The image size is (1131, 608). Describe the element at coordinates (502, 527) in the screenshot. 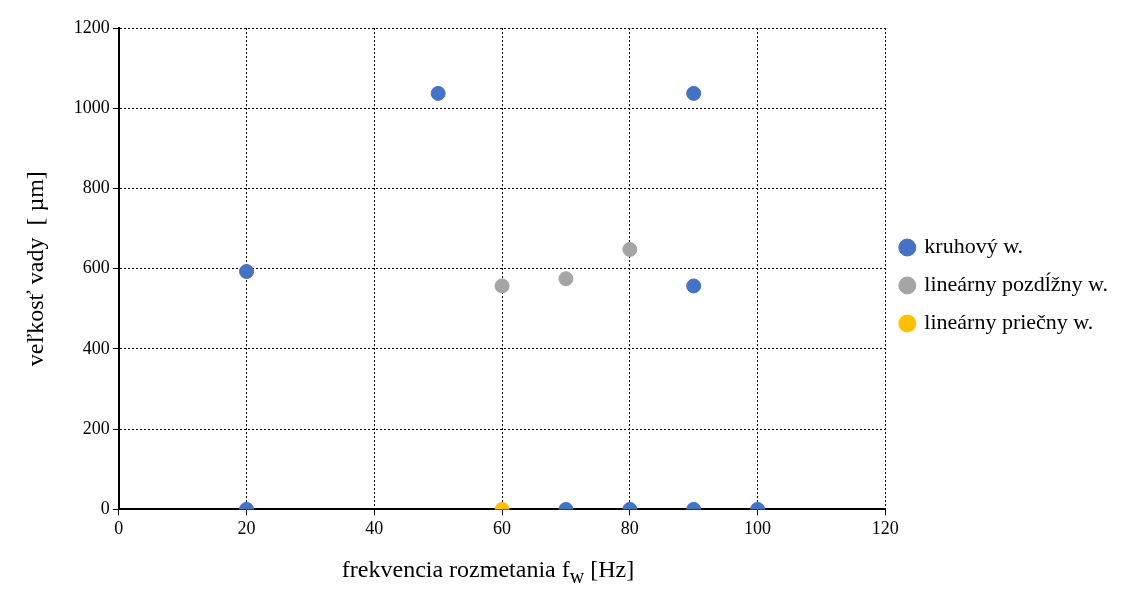

I see `x-tick-label: 60` at that location.